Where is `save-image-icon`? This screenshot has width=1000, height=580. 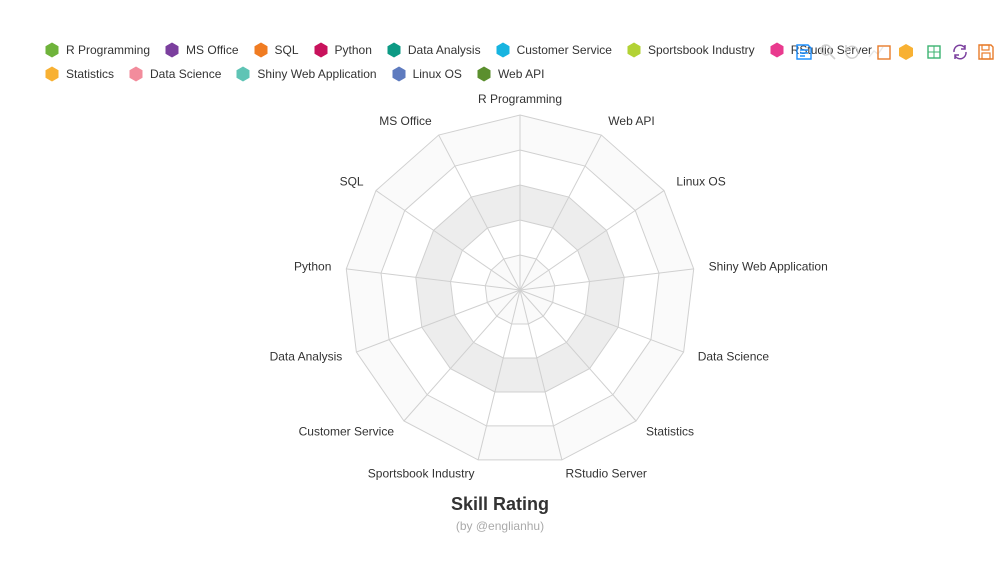 save-image-icon is located at coordinates (986, 52).